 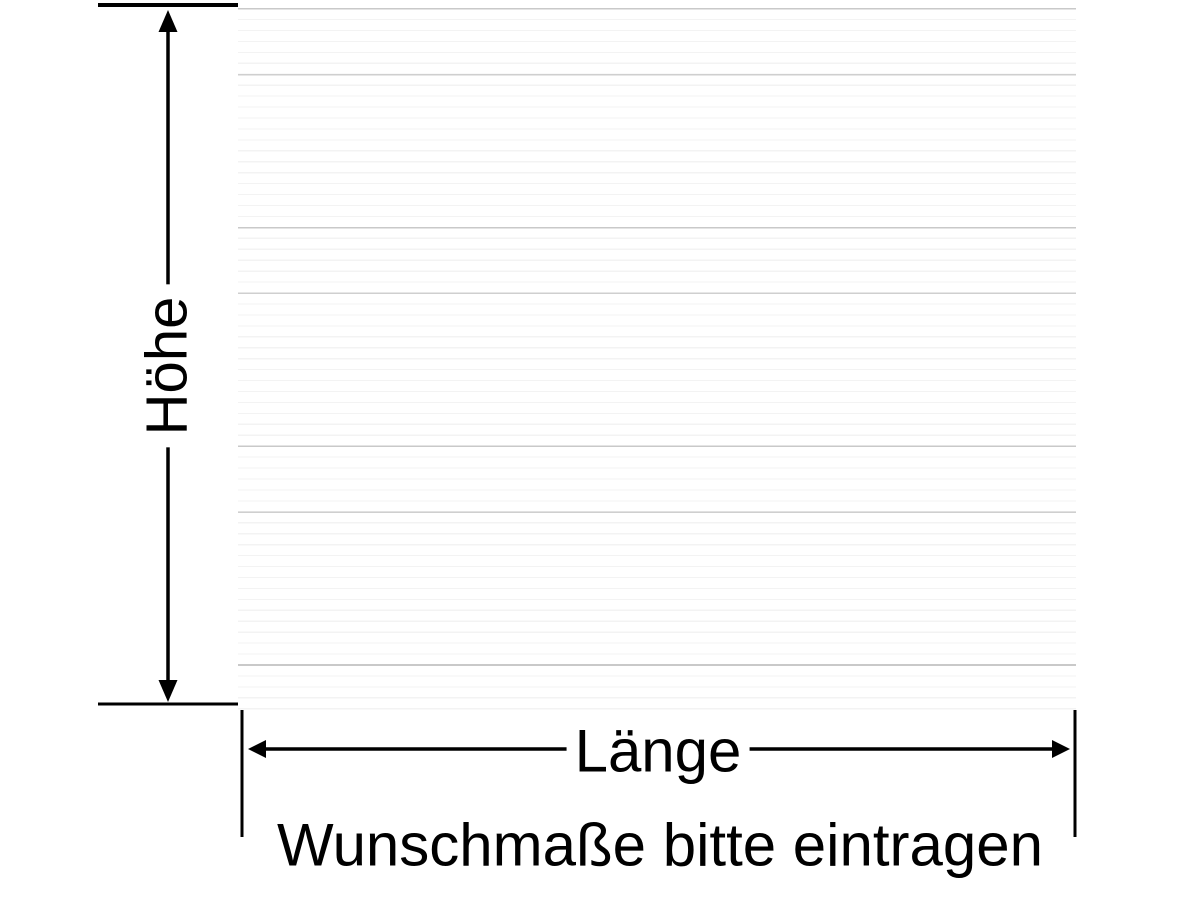 What do you see at coordinates (658, 751) in the screenshot?
I see `length-label: Länge` at bounding box center [658, 751].